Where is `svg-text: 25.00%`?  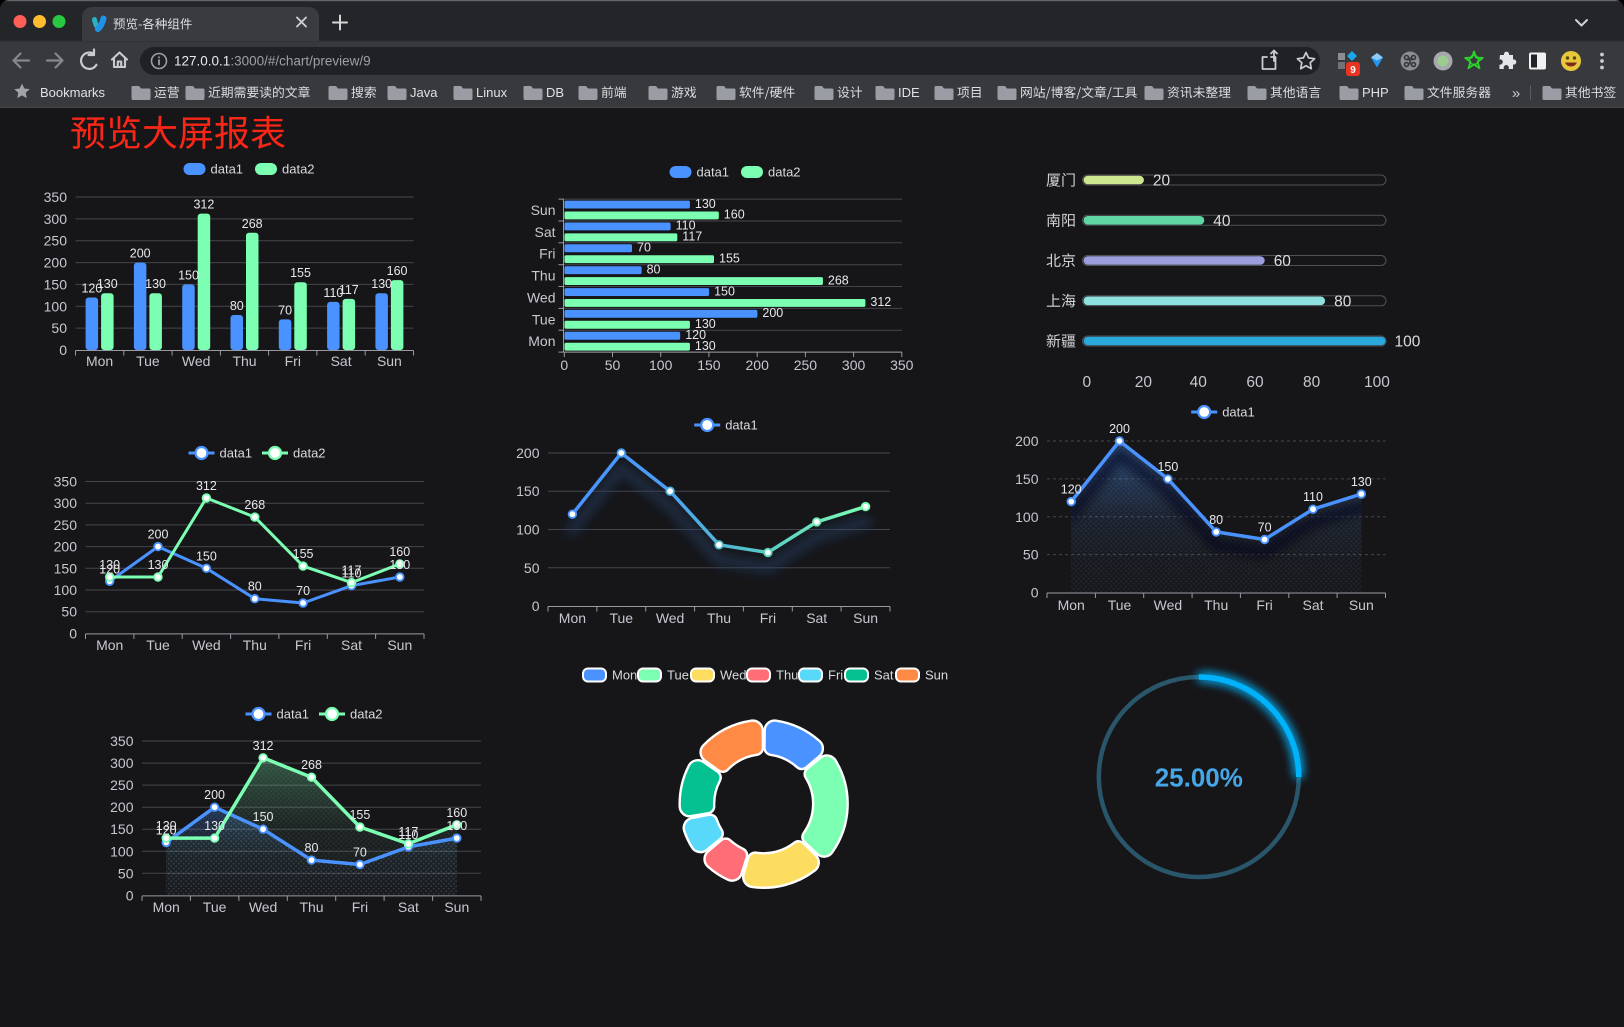 svg-text: 25.00% is located at coordinates (1199, 778).